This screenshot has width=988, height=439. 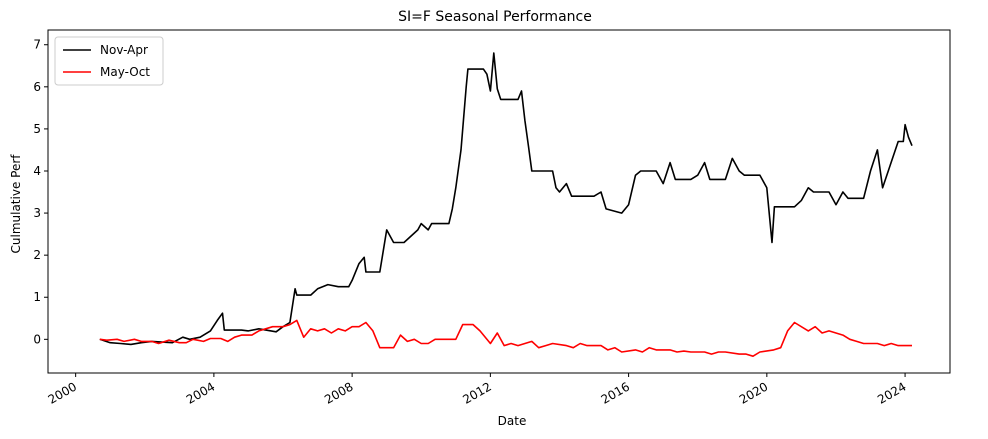 I want to click on legend: Nov-Apr May-Oct, so click(x=109, y=61).